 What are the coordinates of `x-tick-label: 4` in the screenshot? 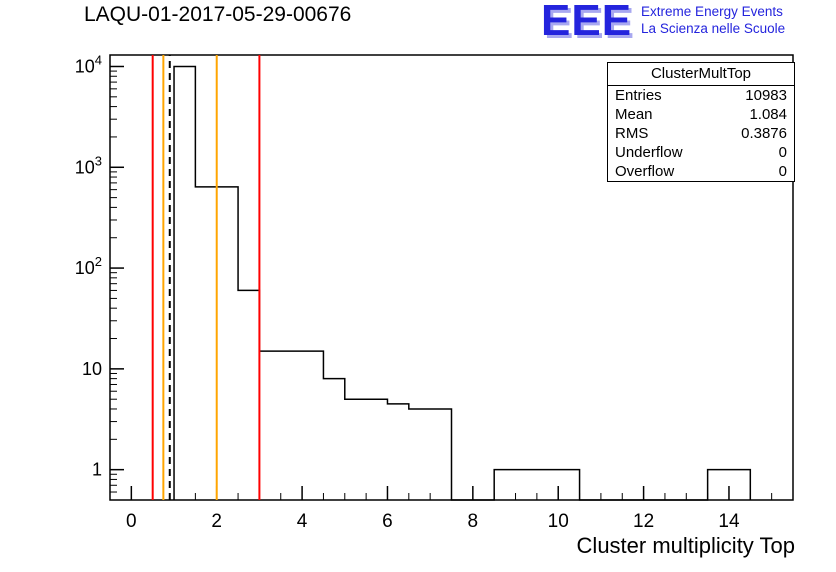 It's located at (302, 521).